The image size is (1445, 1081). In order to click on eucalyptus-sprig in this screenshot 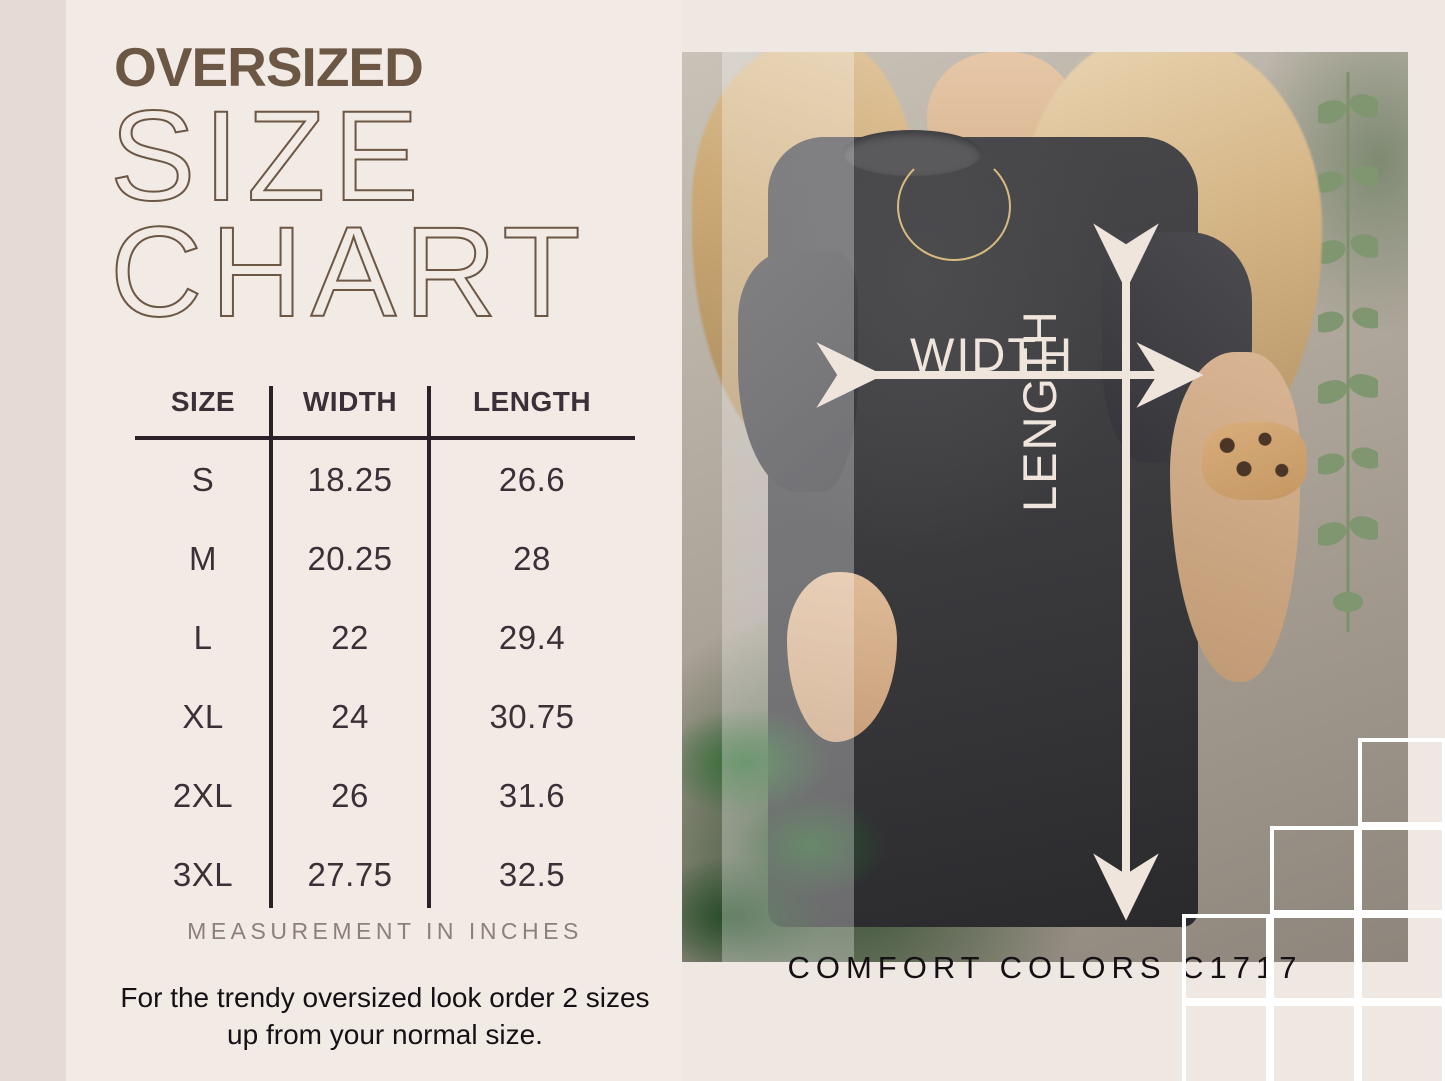, I will do `click(1348, 352)`.